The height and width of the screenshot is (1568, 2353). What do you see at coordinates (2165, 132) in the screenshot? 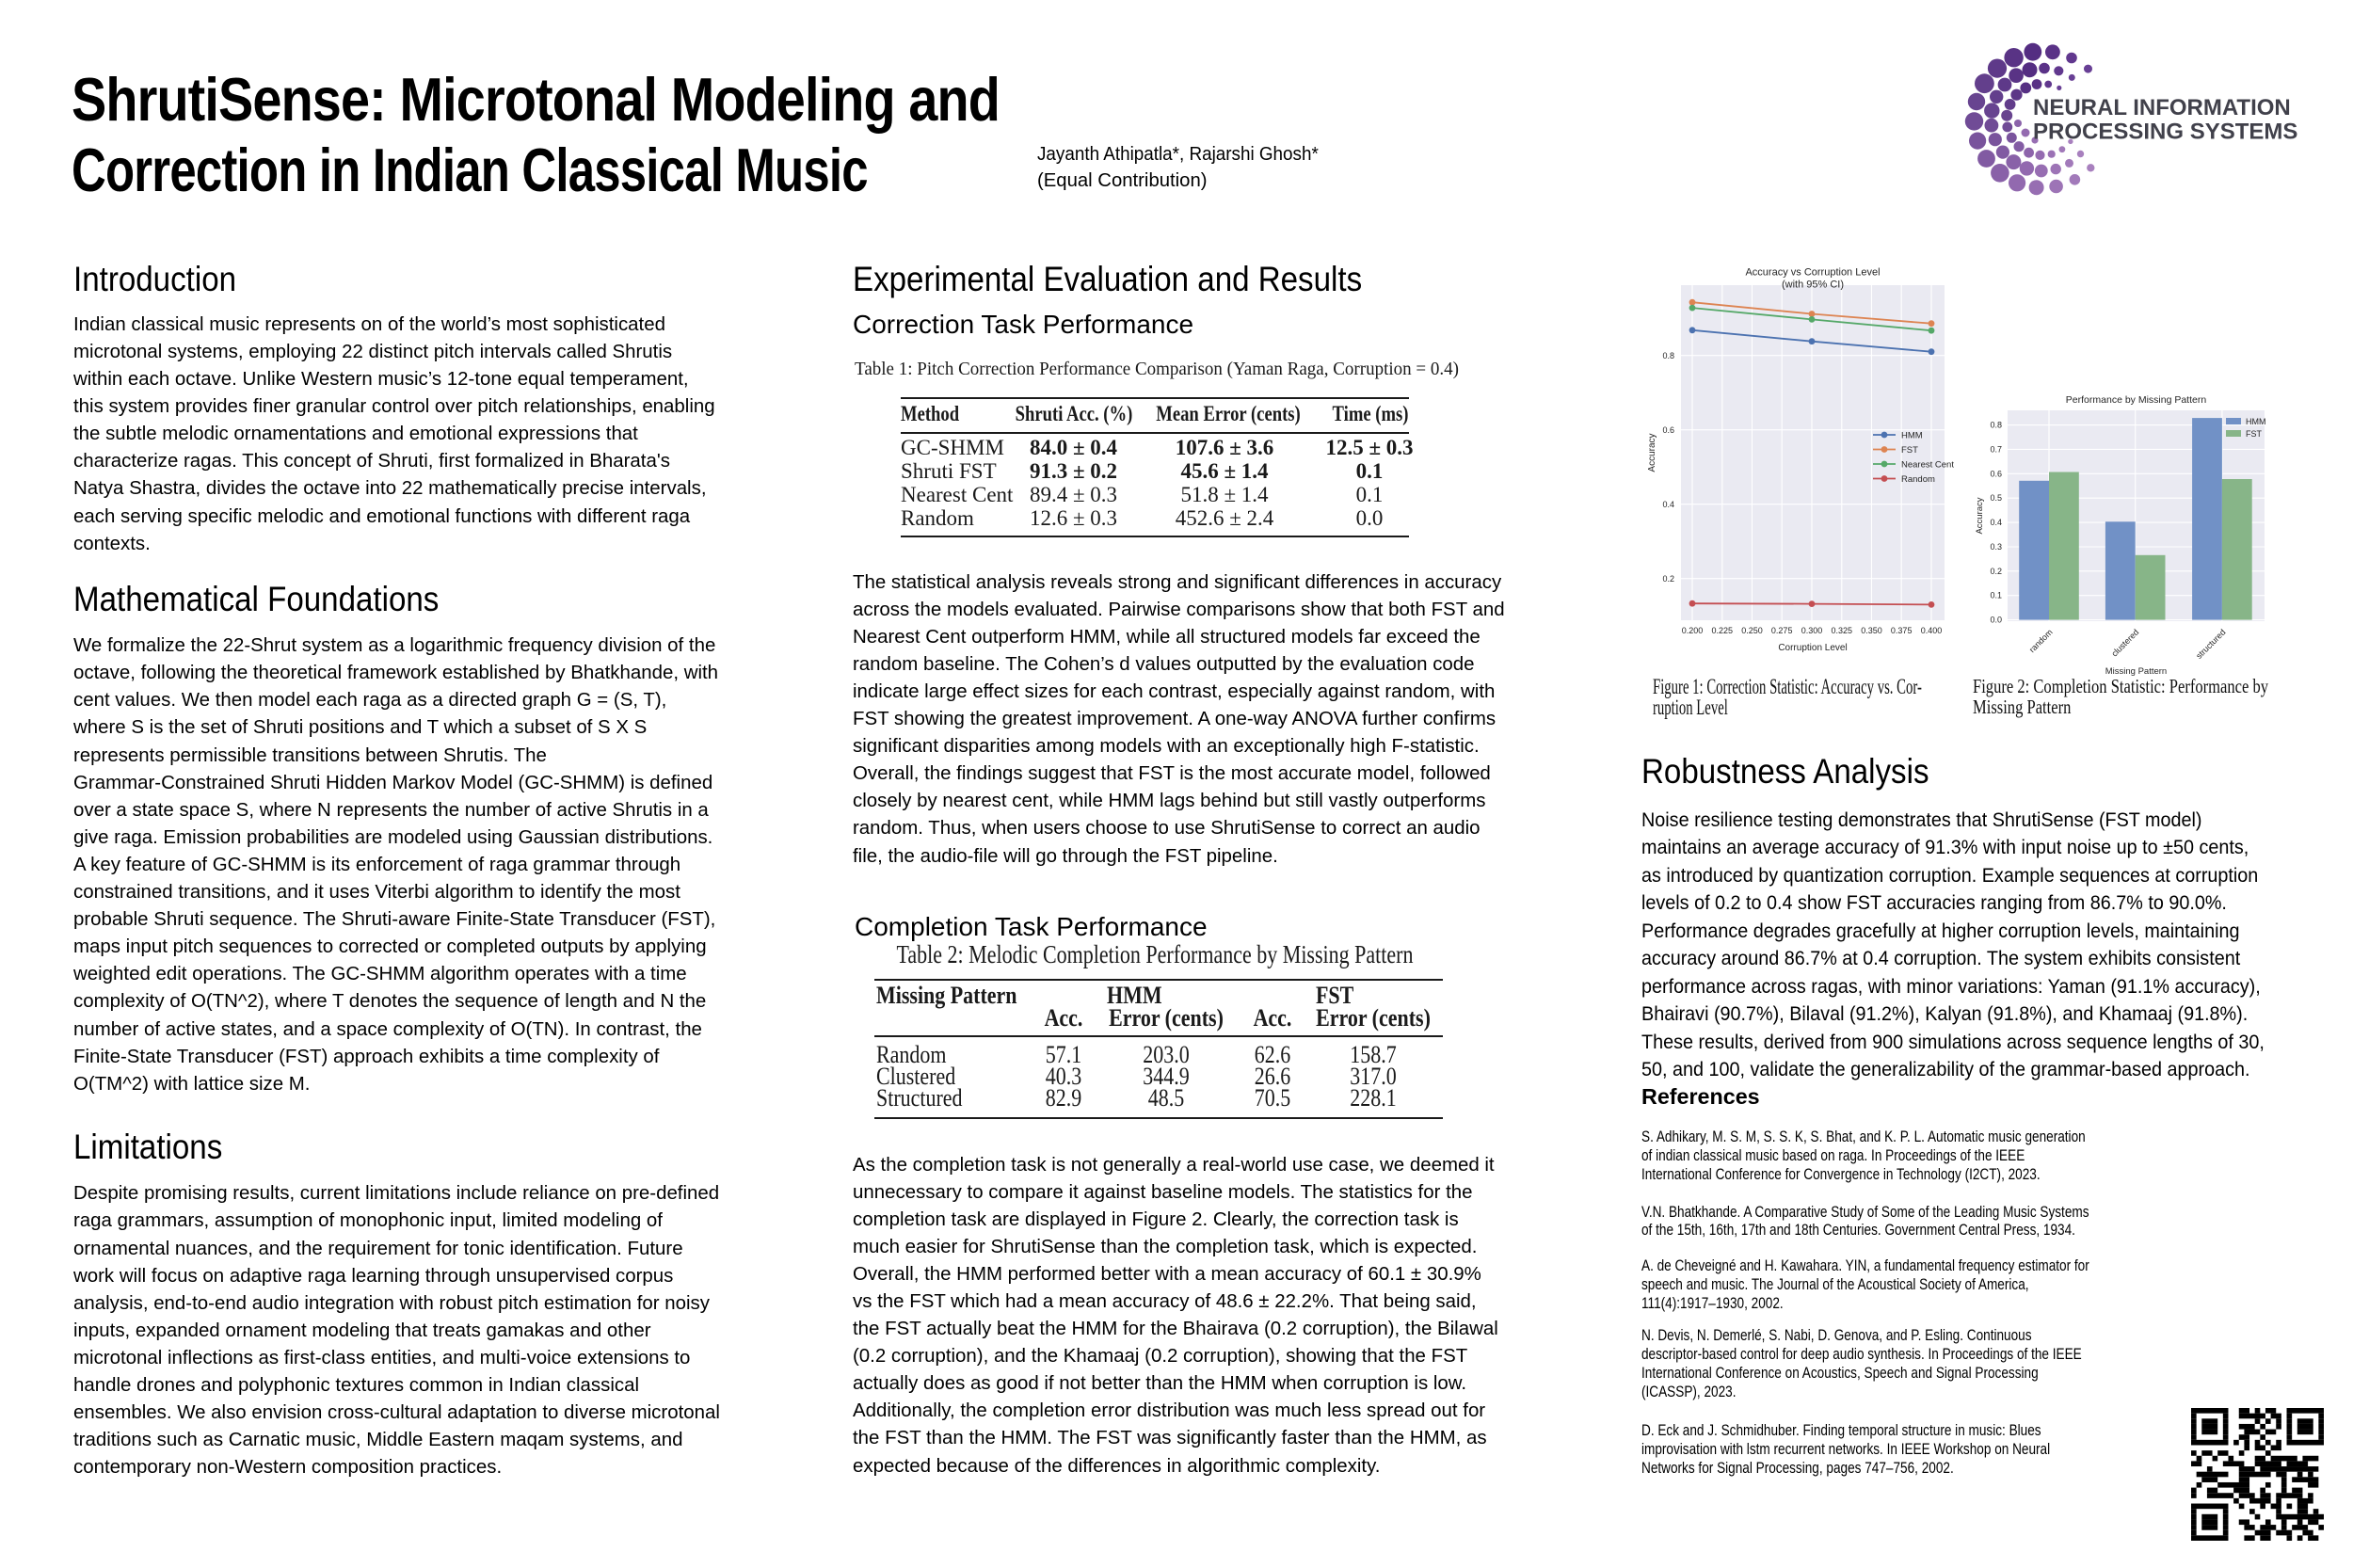
I see `svg-text: PROCESSING SYSTEMS` at bounding box center [2165, 132].